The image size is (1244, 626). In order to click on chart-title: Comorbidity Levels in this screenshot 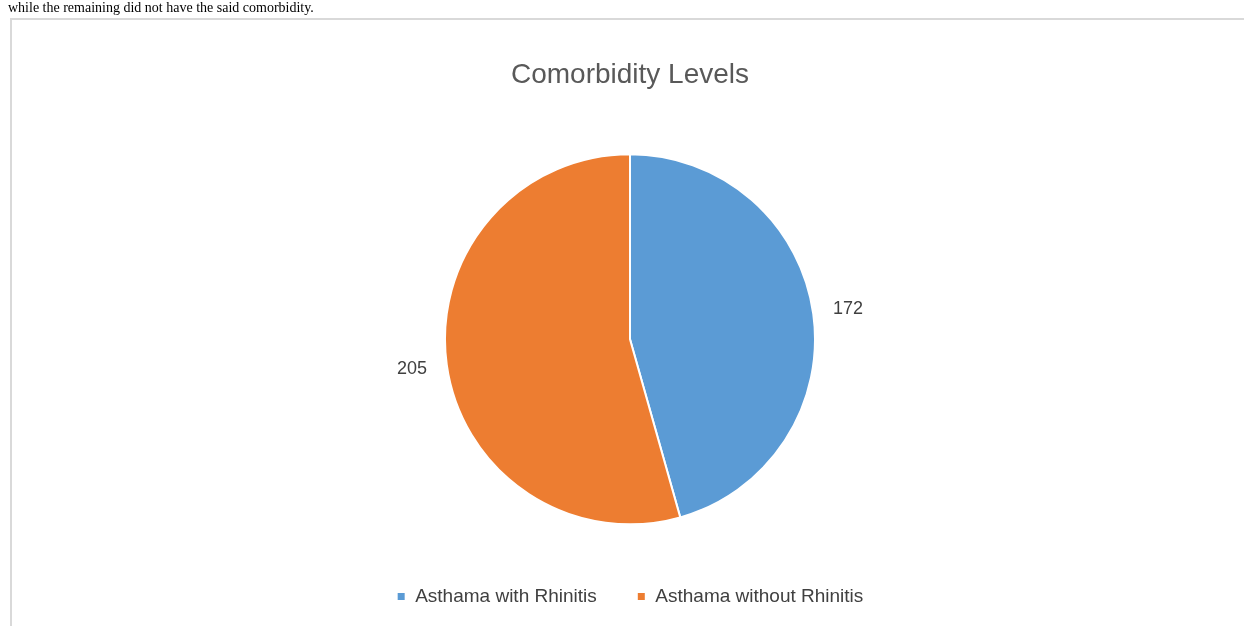, I will do `click(630, 73)`.